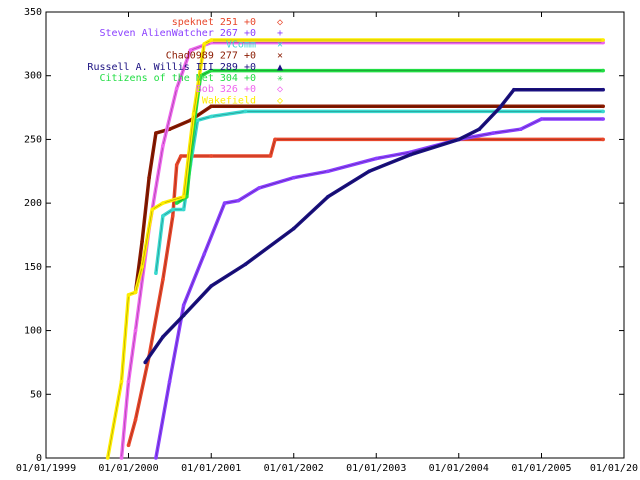  What do you see at coordinates (171, 67) in the screenshot?
I see `legend-entry-label: Russell A. Willis III 289 +0` at bounding box center [171, 67].